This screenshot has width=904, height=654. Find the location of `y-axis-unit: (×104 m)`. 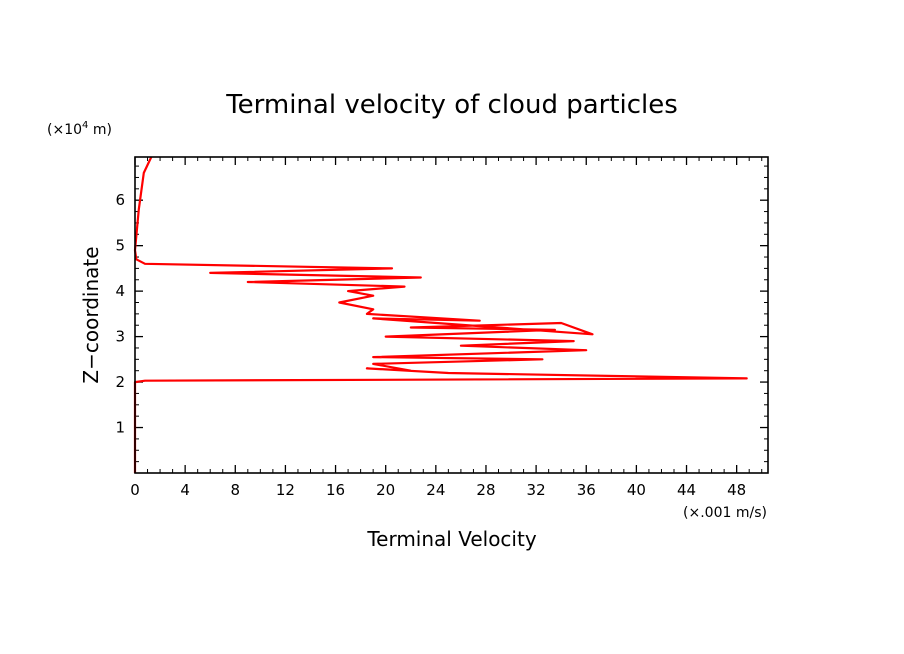

y-axis-unit: (×104 m) is located at coordinates (79, 129).